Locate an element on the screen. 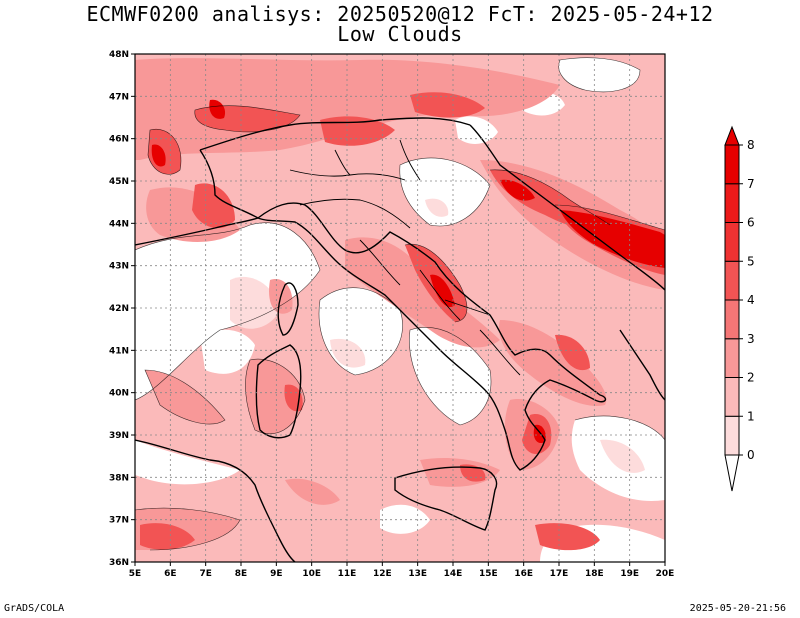  lon-tick-label: 11E is located at coordinates (347, 574).